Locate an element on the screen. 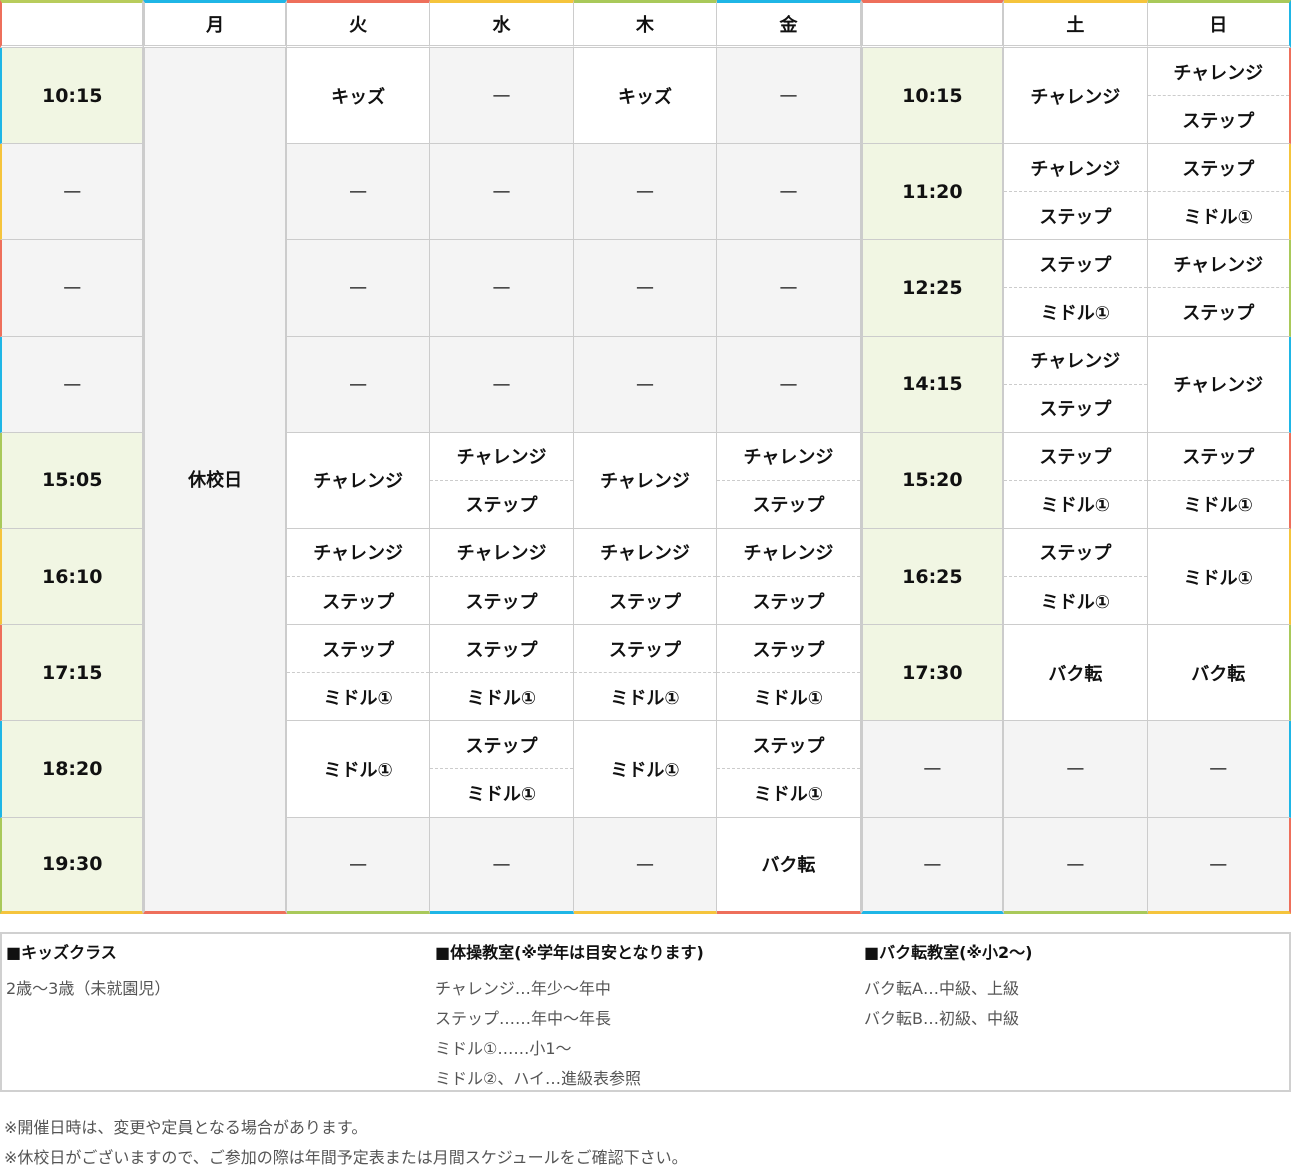  time-cell: 18:20 is located at coordinates (72, 769).